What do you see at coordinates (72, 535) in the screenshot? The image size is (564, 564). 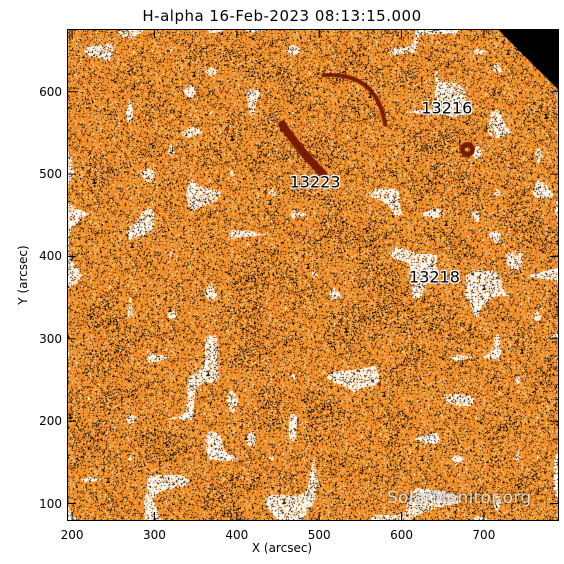 I see `x-tick-label: 200` at bounding box center [72, 535].